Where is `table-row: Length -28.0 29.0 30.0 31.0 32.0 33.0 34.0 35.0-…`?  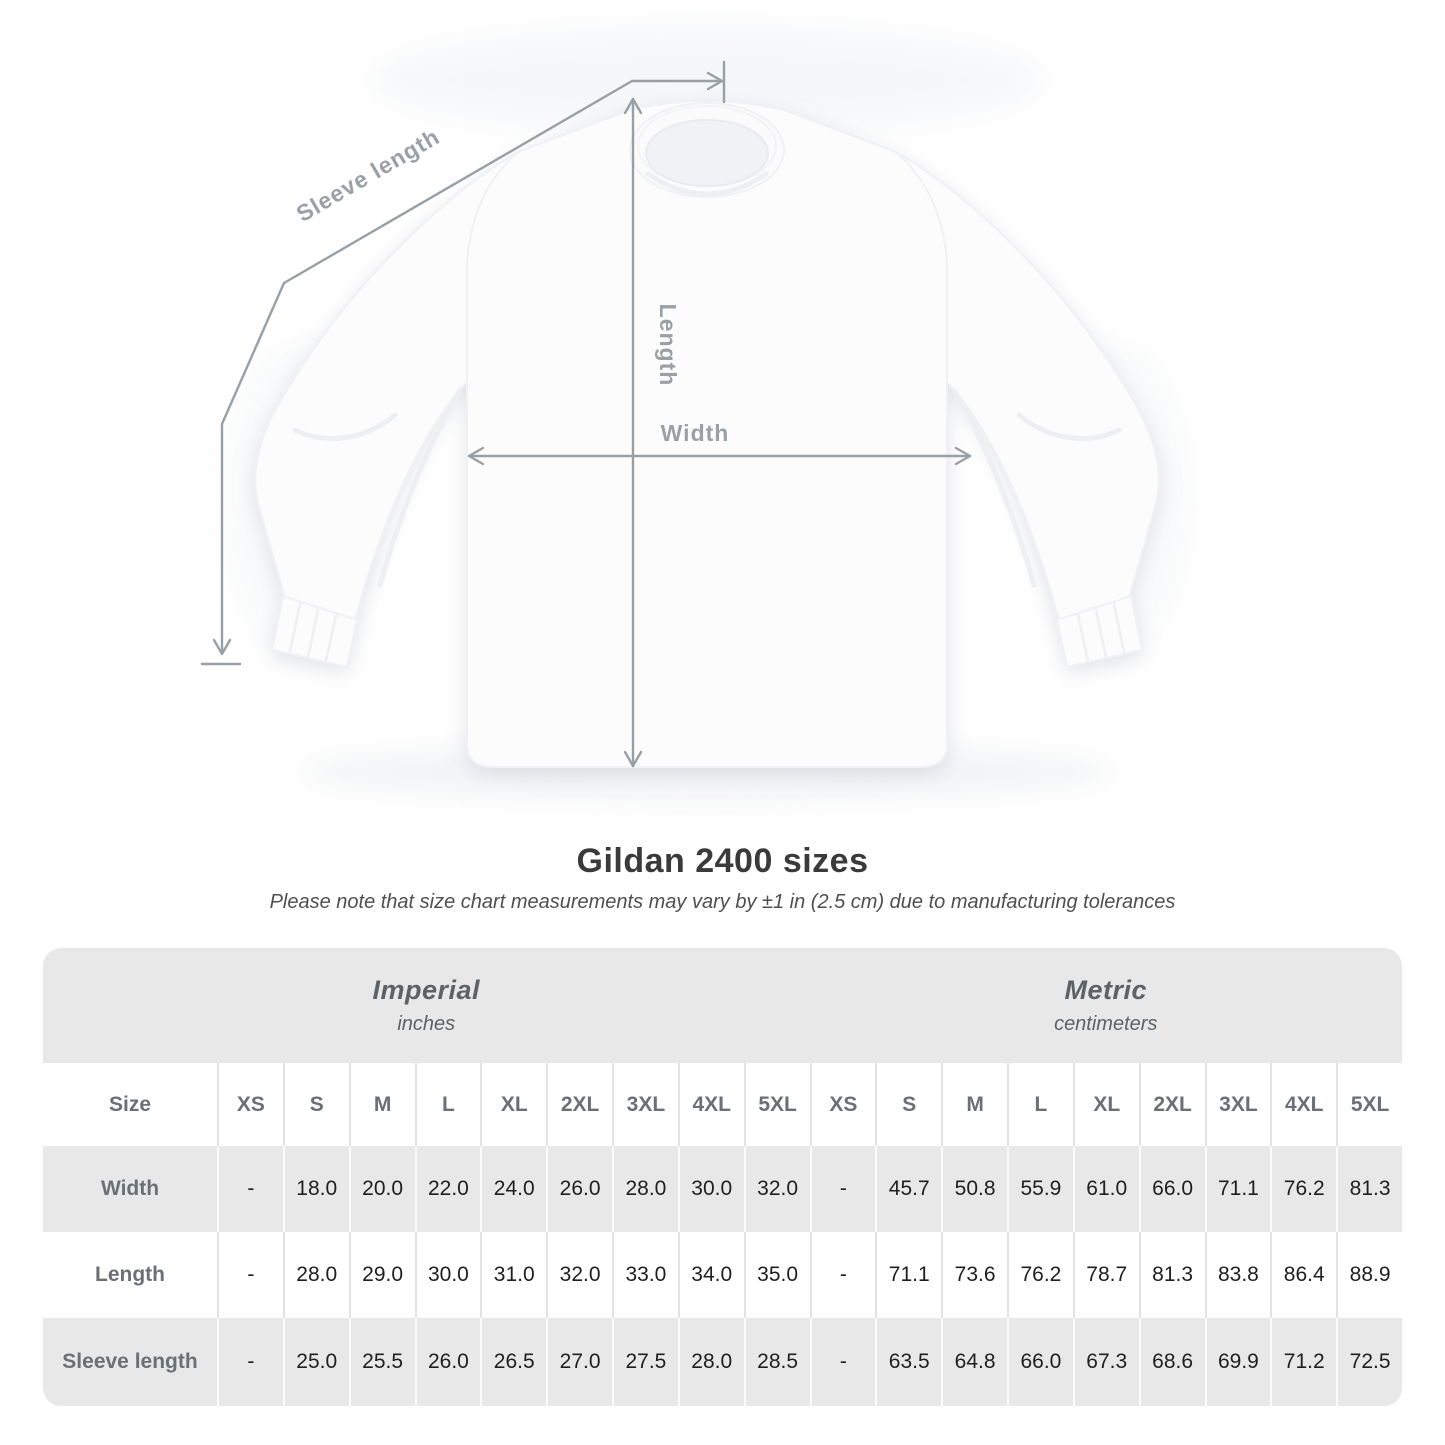 table-row: Length -28.0 29.0 30.0 31.0 32.0 33.0 34.0 35.0-… is located at coordinates (722, 1275).